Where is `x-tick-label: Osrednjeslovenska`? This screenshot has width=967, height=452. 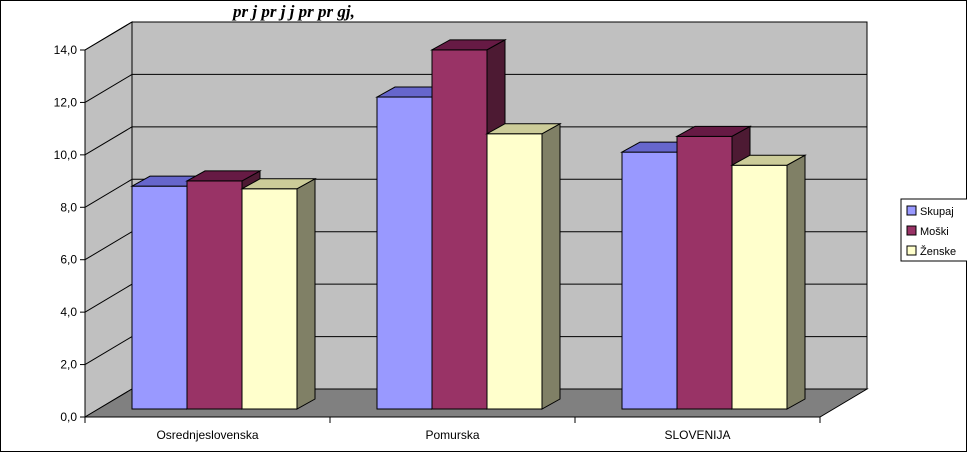
x-tick-label: Osrednjeslovenska is located at coordinates (207, 435).